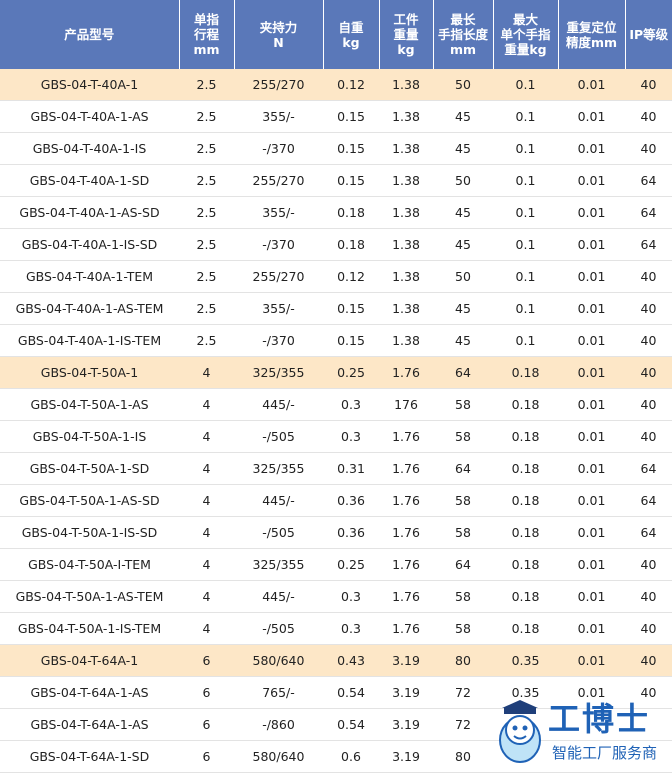  What do you see at coordinates (406, 404) in the screenshot?
I see `value-cell: 176` at bounding box center [406, 404].